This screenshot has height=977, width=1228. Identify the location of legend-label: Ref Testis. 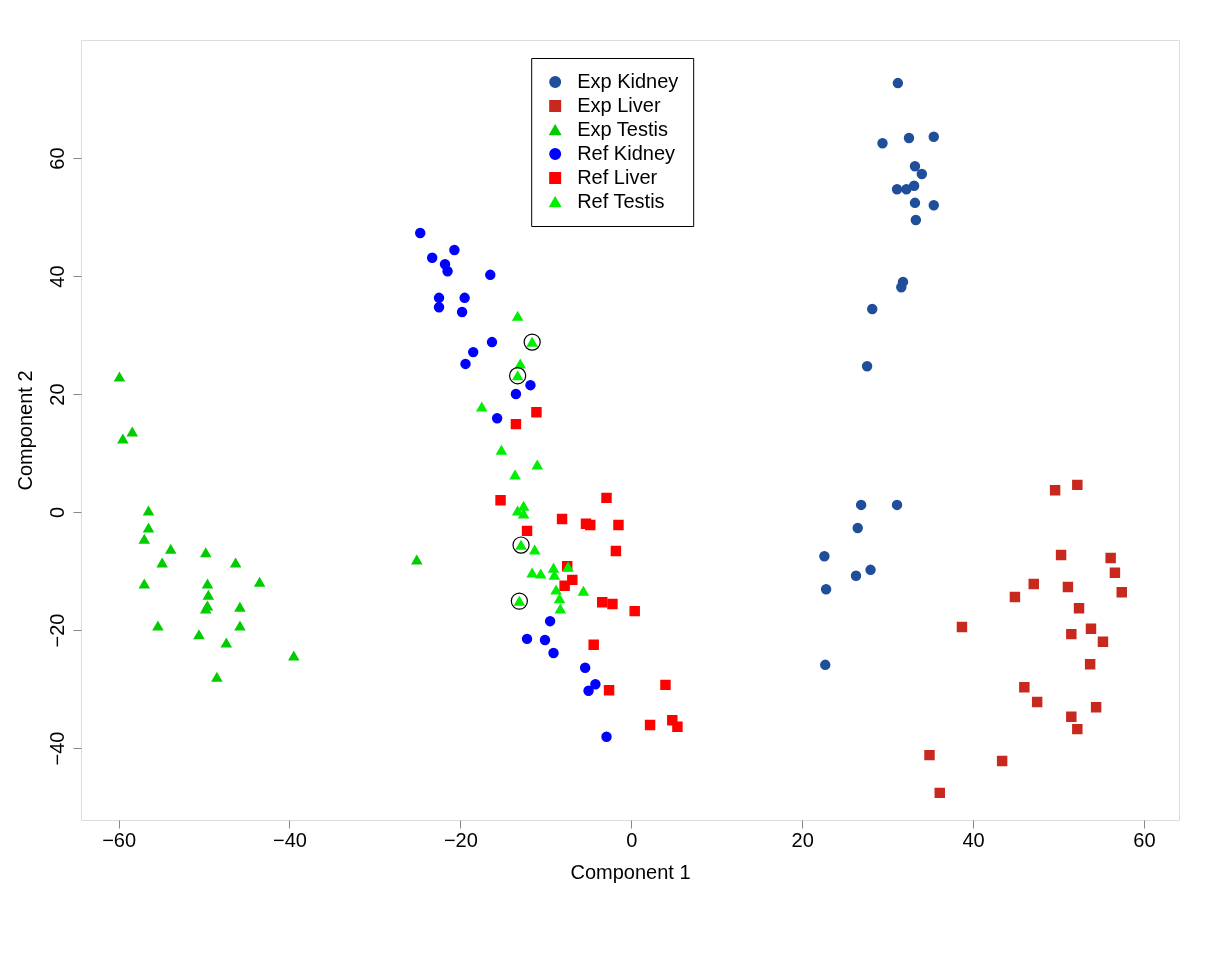
(621, 201).